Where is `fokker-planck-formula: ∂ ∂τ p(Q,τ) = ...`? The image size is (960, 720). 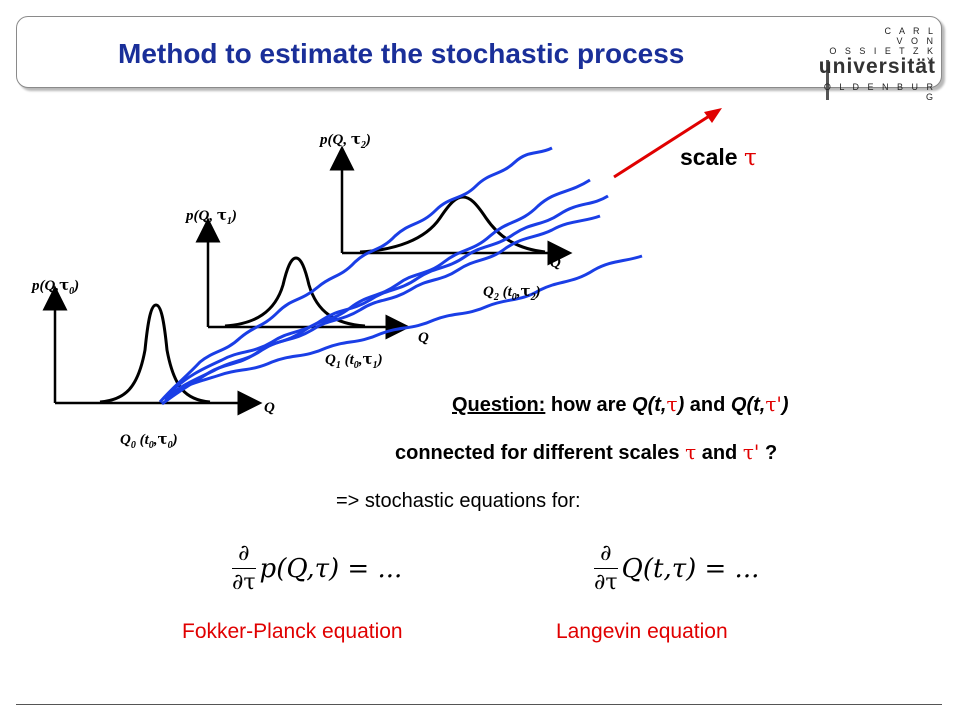 fokker-planck-formula: ∂ ∂τ p(Q,τ) = ... is located at coordinates (317, 568).